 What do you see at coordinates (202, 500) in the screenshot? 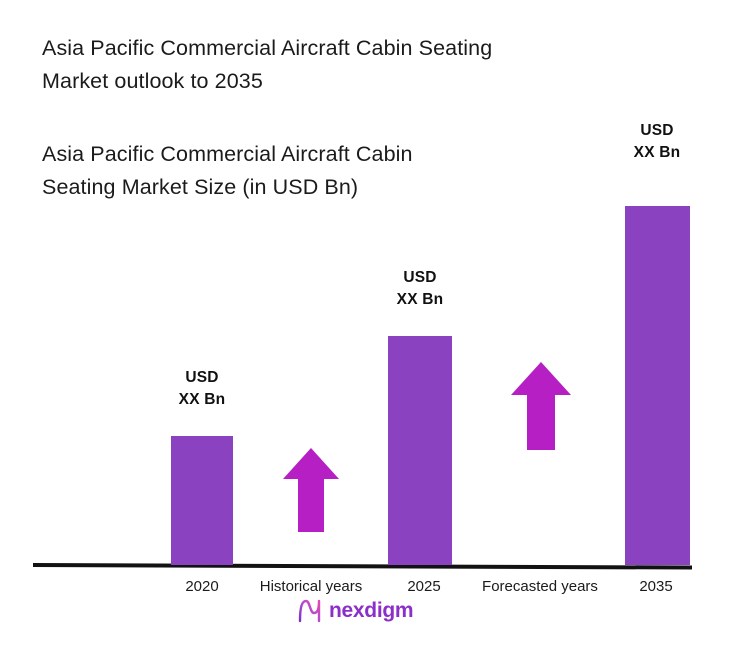
I see `bar-2020` at bounding box center [202, 500].